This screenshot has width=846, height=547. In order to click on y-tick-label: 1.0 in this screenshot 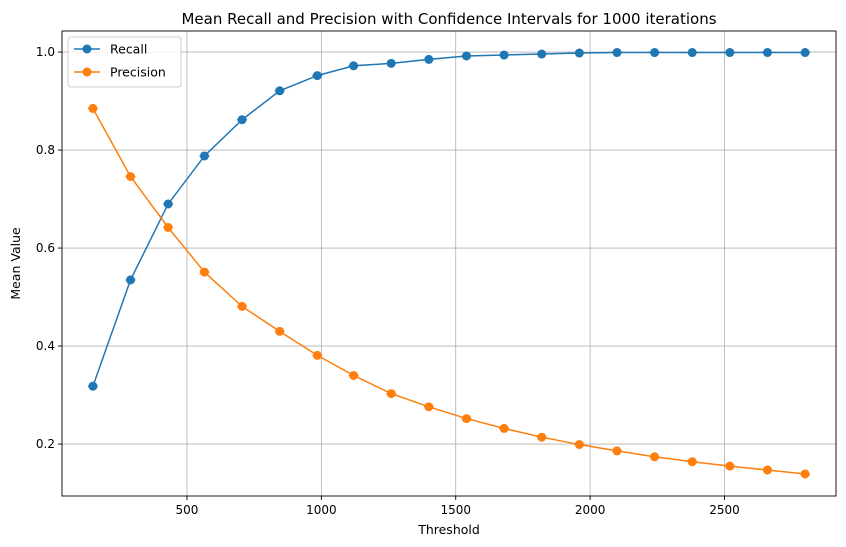, I will do `click(45, 52)`.